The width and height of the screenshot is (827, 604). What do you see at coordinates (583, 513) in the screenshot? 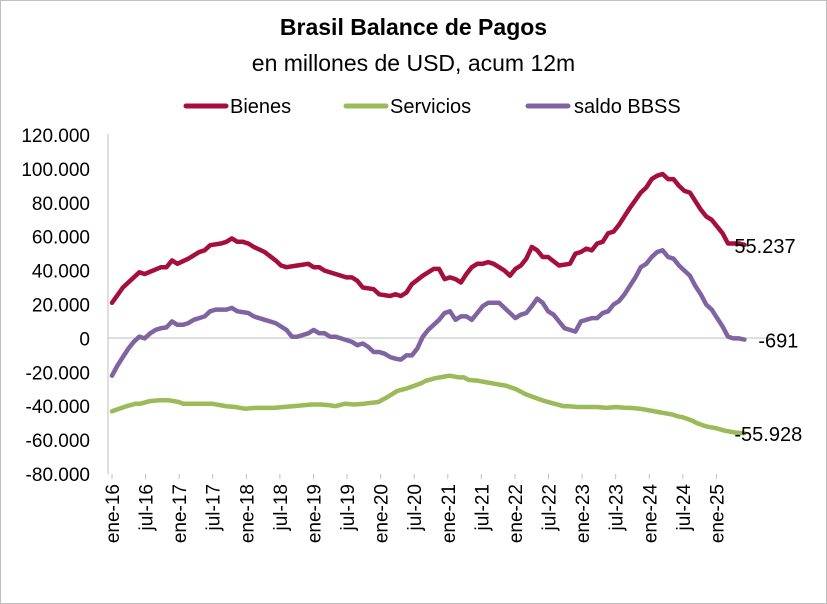
I see `x-tick-label: ene-23` at bounding box center [583, 513].